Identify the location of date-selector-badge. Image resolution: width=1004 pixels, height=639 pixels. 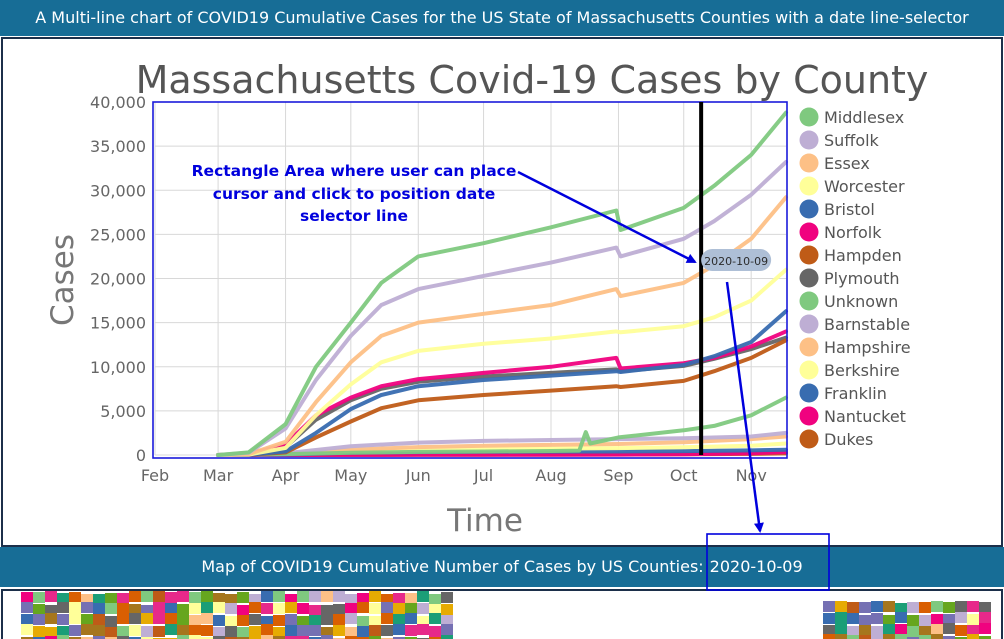
(736, 260).